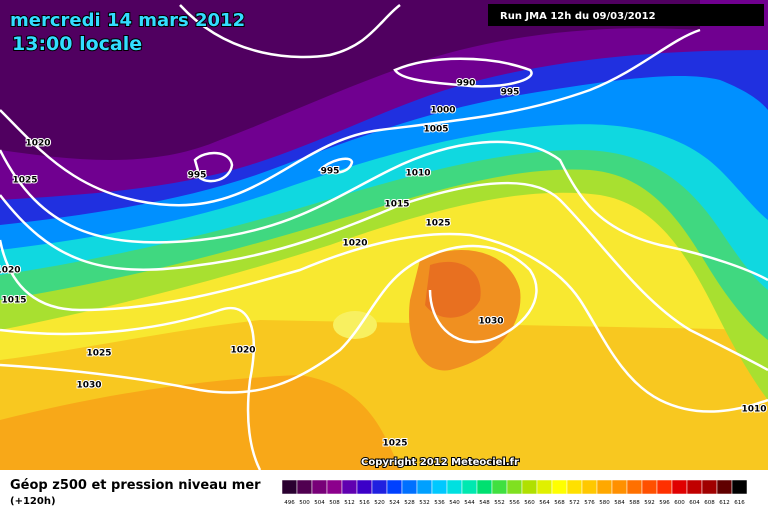 Image resolution: width=768 pixels, height=512 pixels. I want to click on colorbar-label: 600, so click(679, 503).